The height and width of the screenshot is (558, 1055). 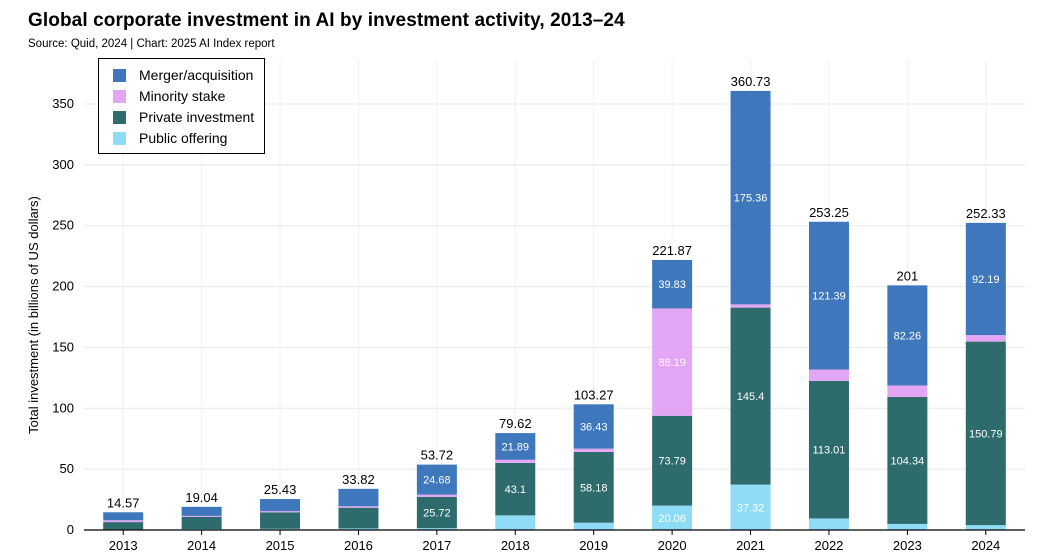 What do you see at coordinates (63, 103) in the screenshot?
I see `y-tick-label: 350` at bounding box center [63, 103].